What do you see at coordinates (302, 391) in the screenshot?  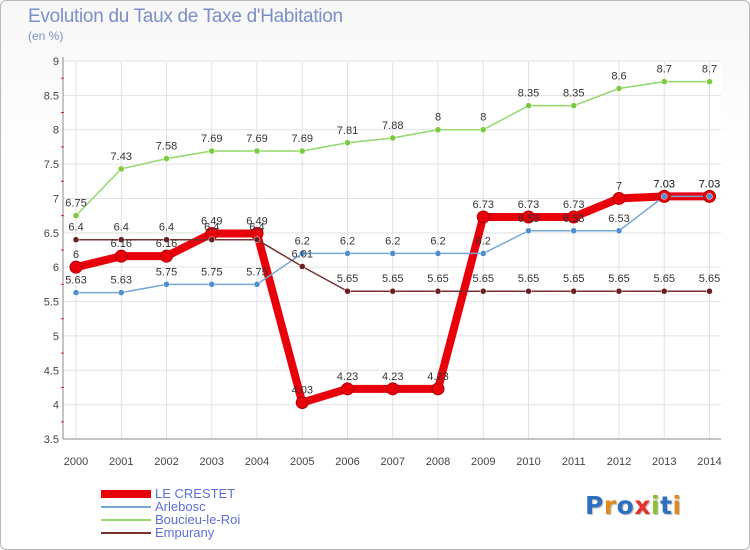 I see `data-label-le-crestet: 4.03` at bounding box center [302, 391].